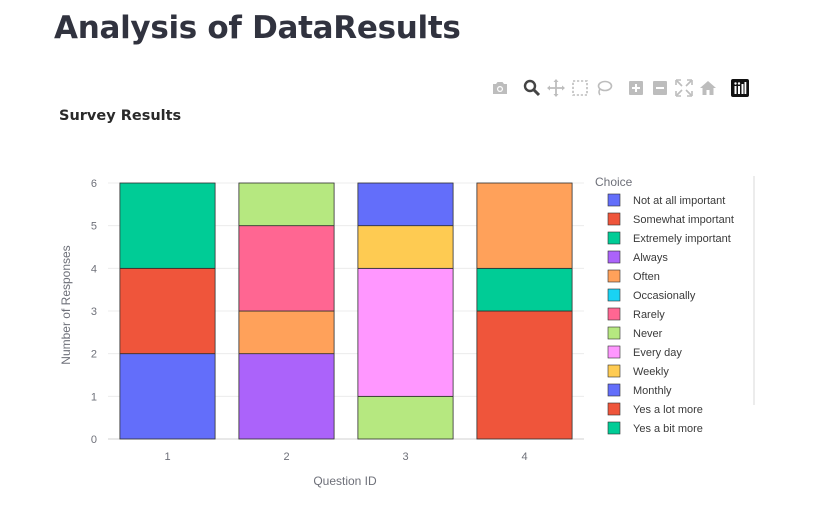  What do you see at coordinates (652, 391) in the screenshot?
I see `legend-label: Monthly` at bounding box center [652, 391].